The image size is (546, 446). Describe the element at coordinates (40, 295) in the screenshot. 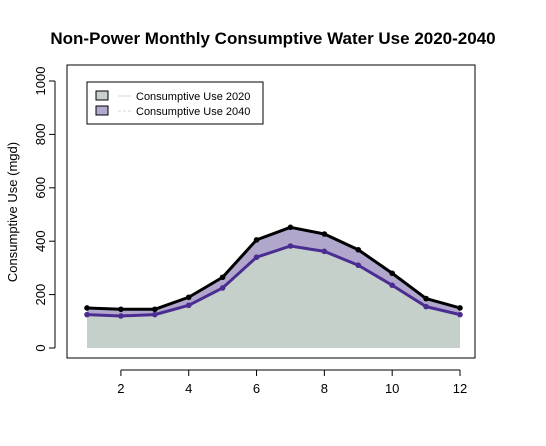

I see `y-tick-label-200: 200` at that location.